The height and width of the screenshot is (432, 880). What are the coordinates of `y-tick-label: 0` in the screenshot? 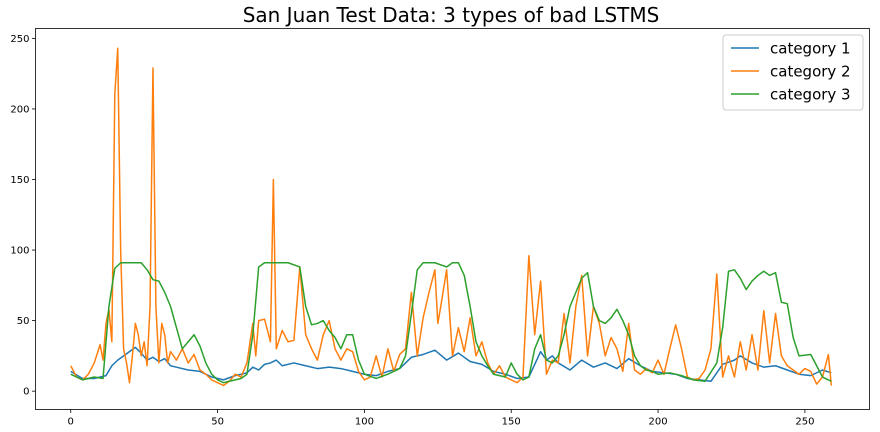 It's located at (26, 392).